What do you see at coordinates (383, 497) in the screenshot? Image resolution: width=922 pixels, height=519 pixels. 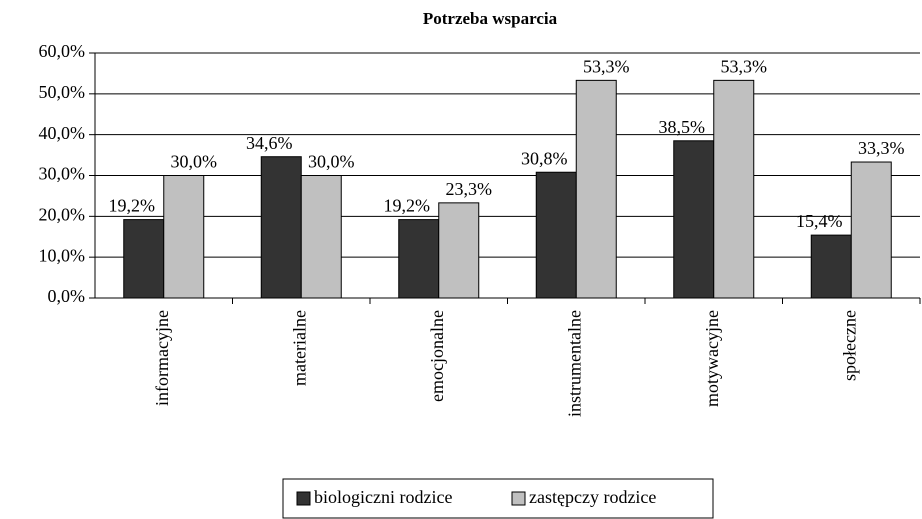 I see `legend-label: biologiczni rodzice` at bounding box center [383, 497].